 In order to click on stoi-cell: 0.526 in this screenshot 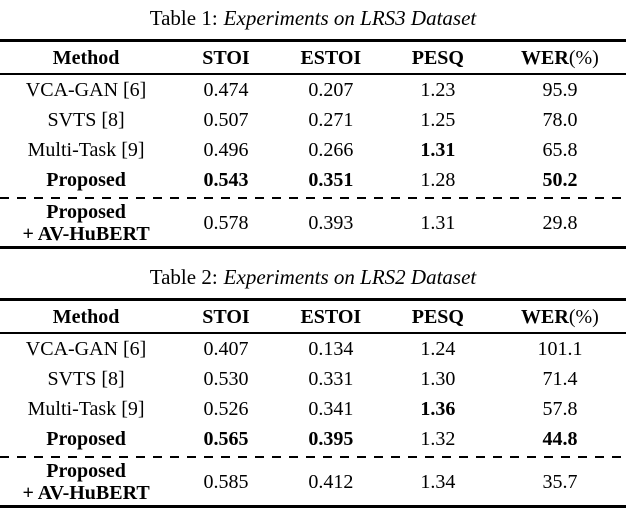, I will do `click(226, 409)`.